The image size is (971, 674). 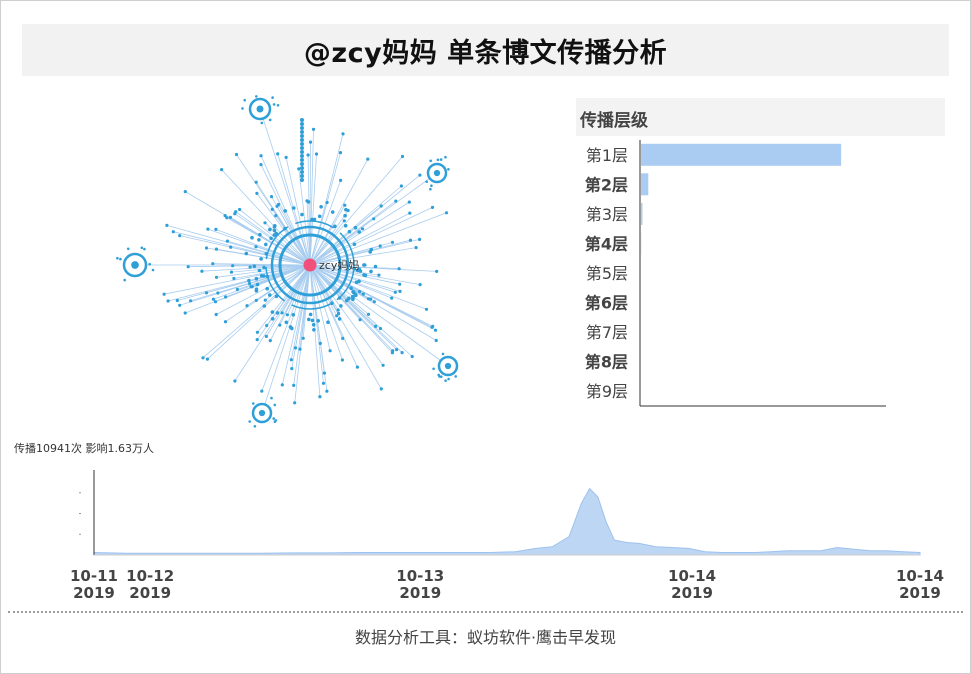 What do you see at coordinates (607, 214) in the screenshot?
I see `level-label: 第3层` at bounding box center [607, 214].